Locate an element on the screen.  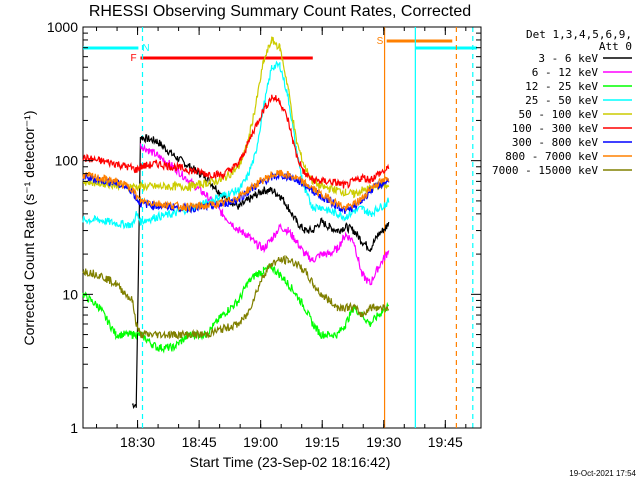
x-tick-label: 19:15 is located at coordinates (322, 442).